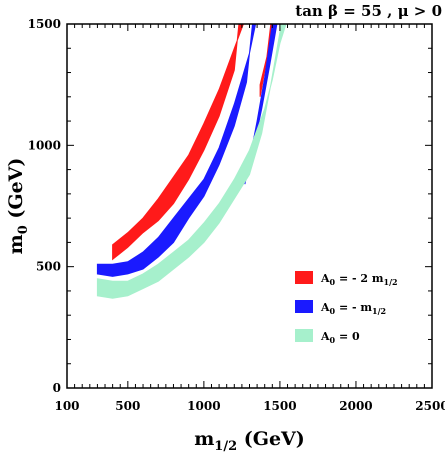  I want to click on y-tick-label: 1000, so click(44, 145).